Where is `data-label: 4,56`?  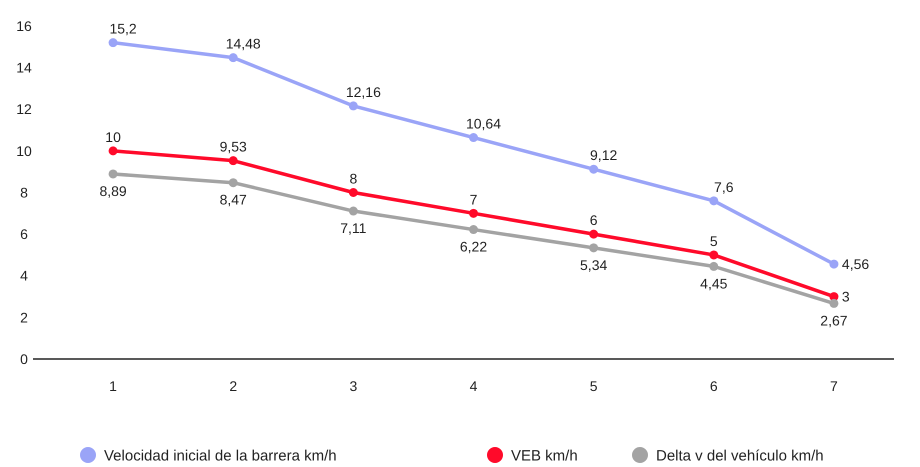
data-label: 4,56 is located at coordinates (856, 264).